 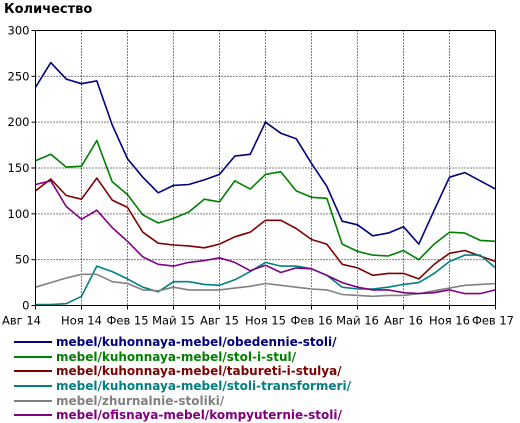 What do you see at coordinates (196, 342) in the screenshot?
I see `legend-label: mebel/kuhonnaya-mebel/obedennie-stoli/` at bounding box center [196, 342].